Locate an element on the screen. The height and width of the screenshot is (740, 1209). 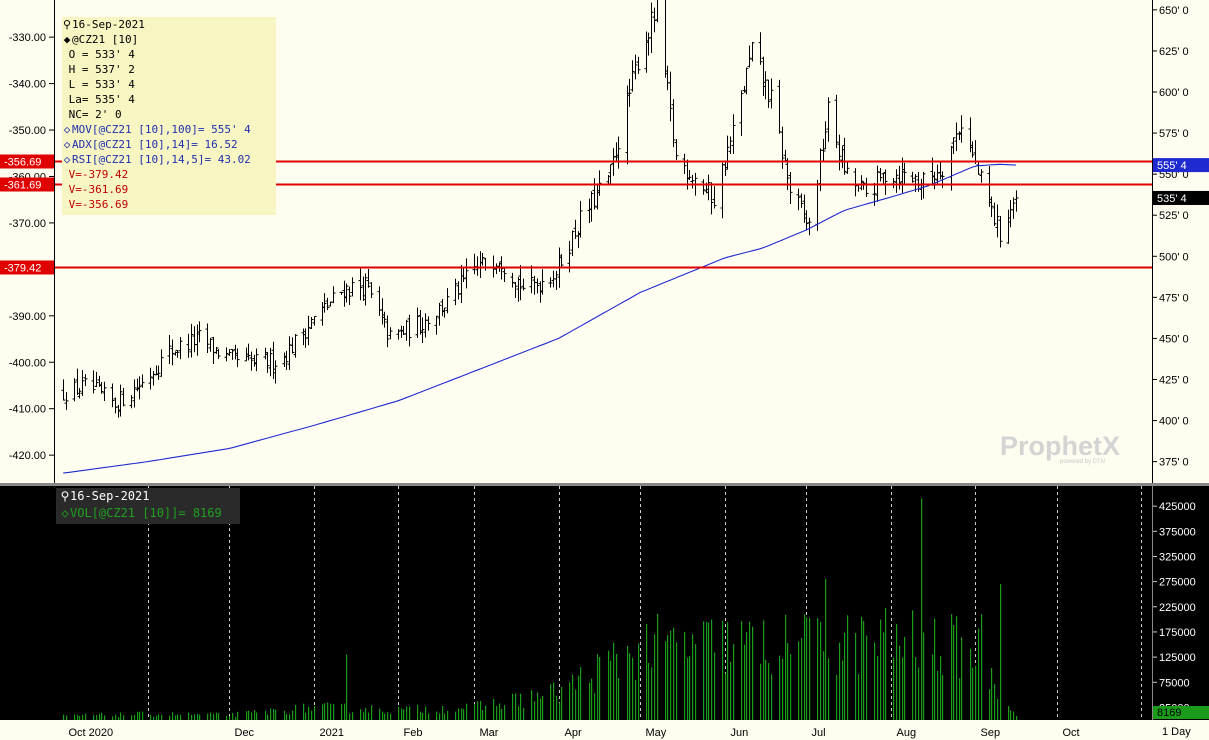
volume-tick-label: 75000 is located at coordinates (1174, 683).